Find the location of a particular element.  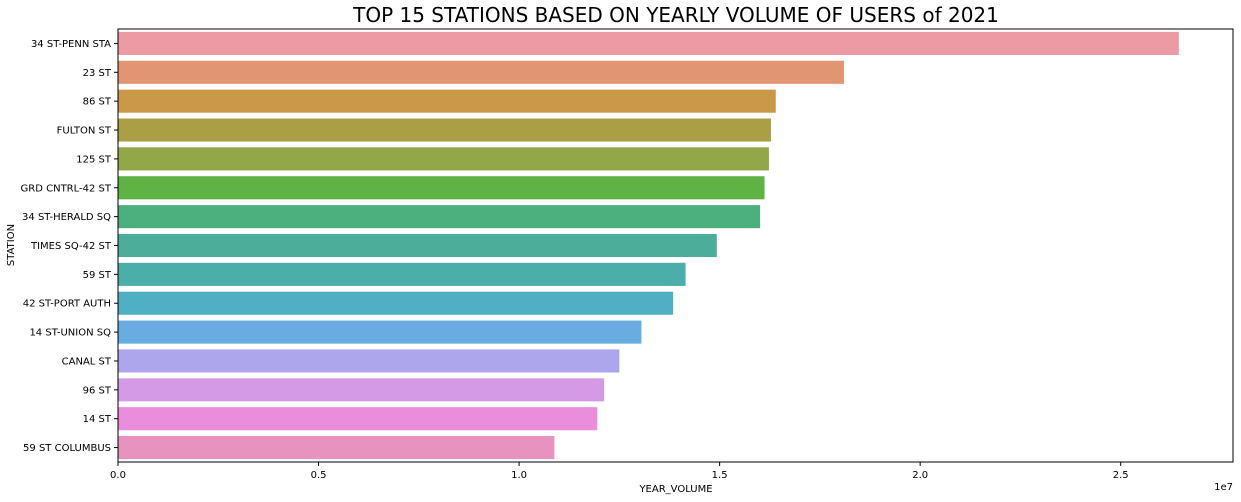

bar-42-st-port-auth is located at coordinates (396, 303).